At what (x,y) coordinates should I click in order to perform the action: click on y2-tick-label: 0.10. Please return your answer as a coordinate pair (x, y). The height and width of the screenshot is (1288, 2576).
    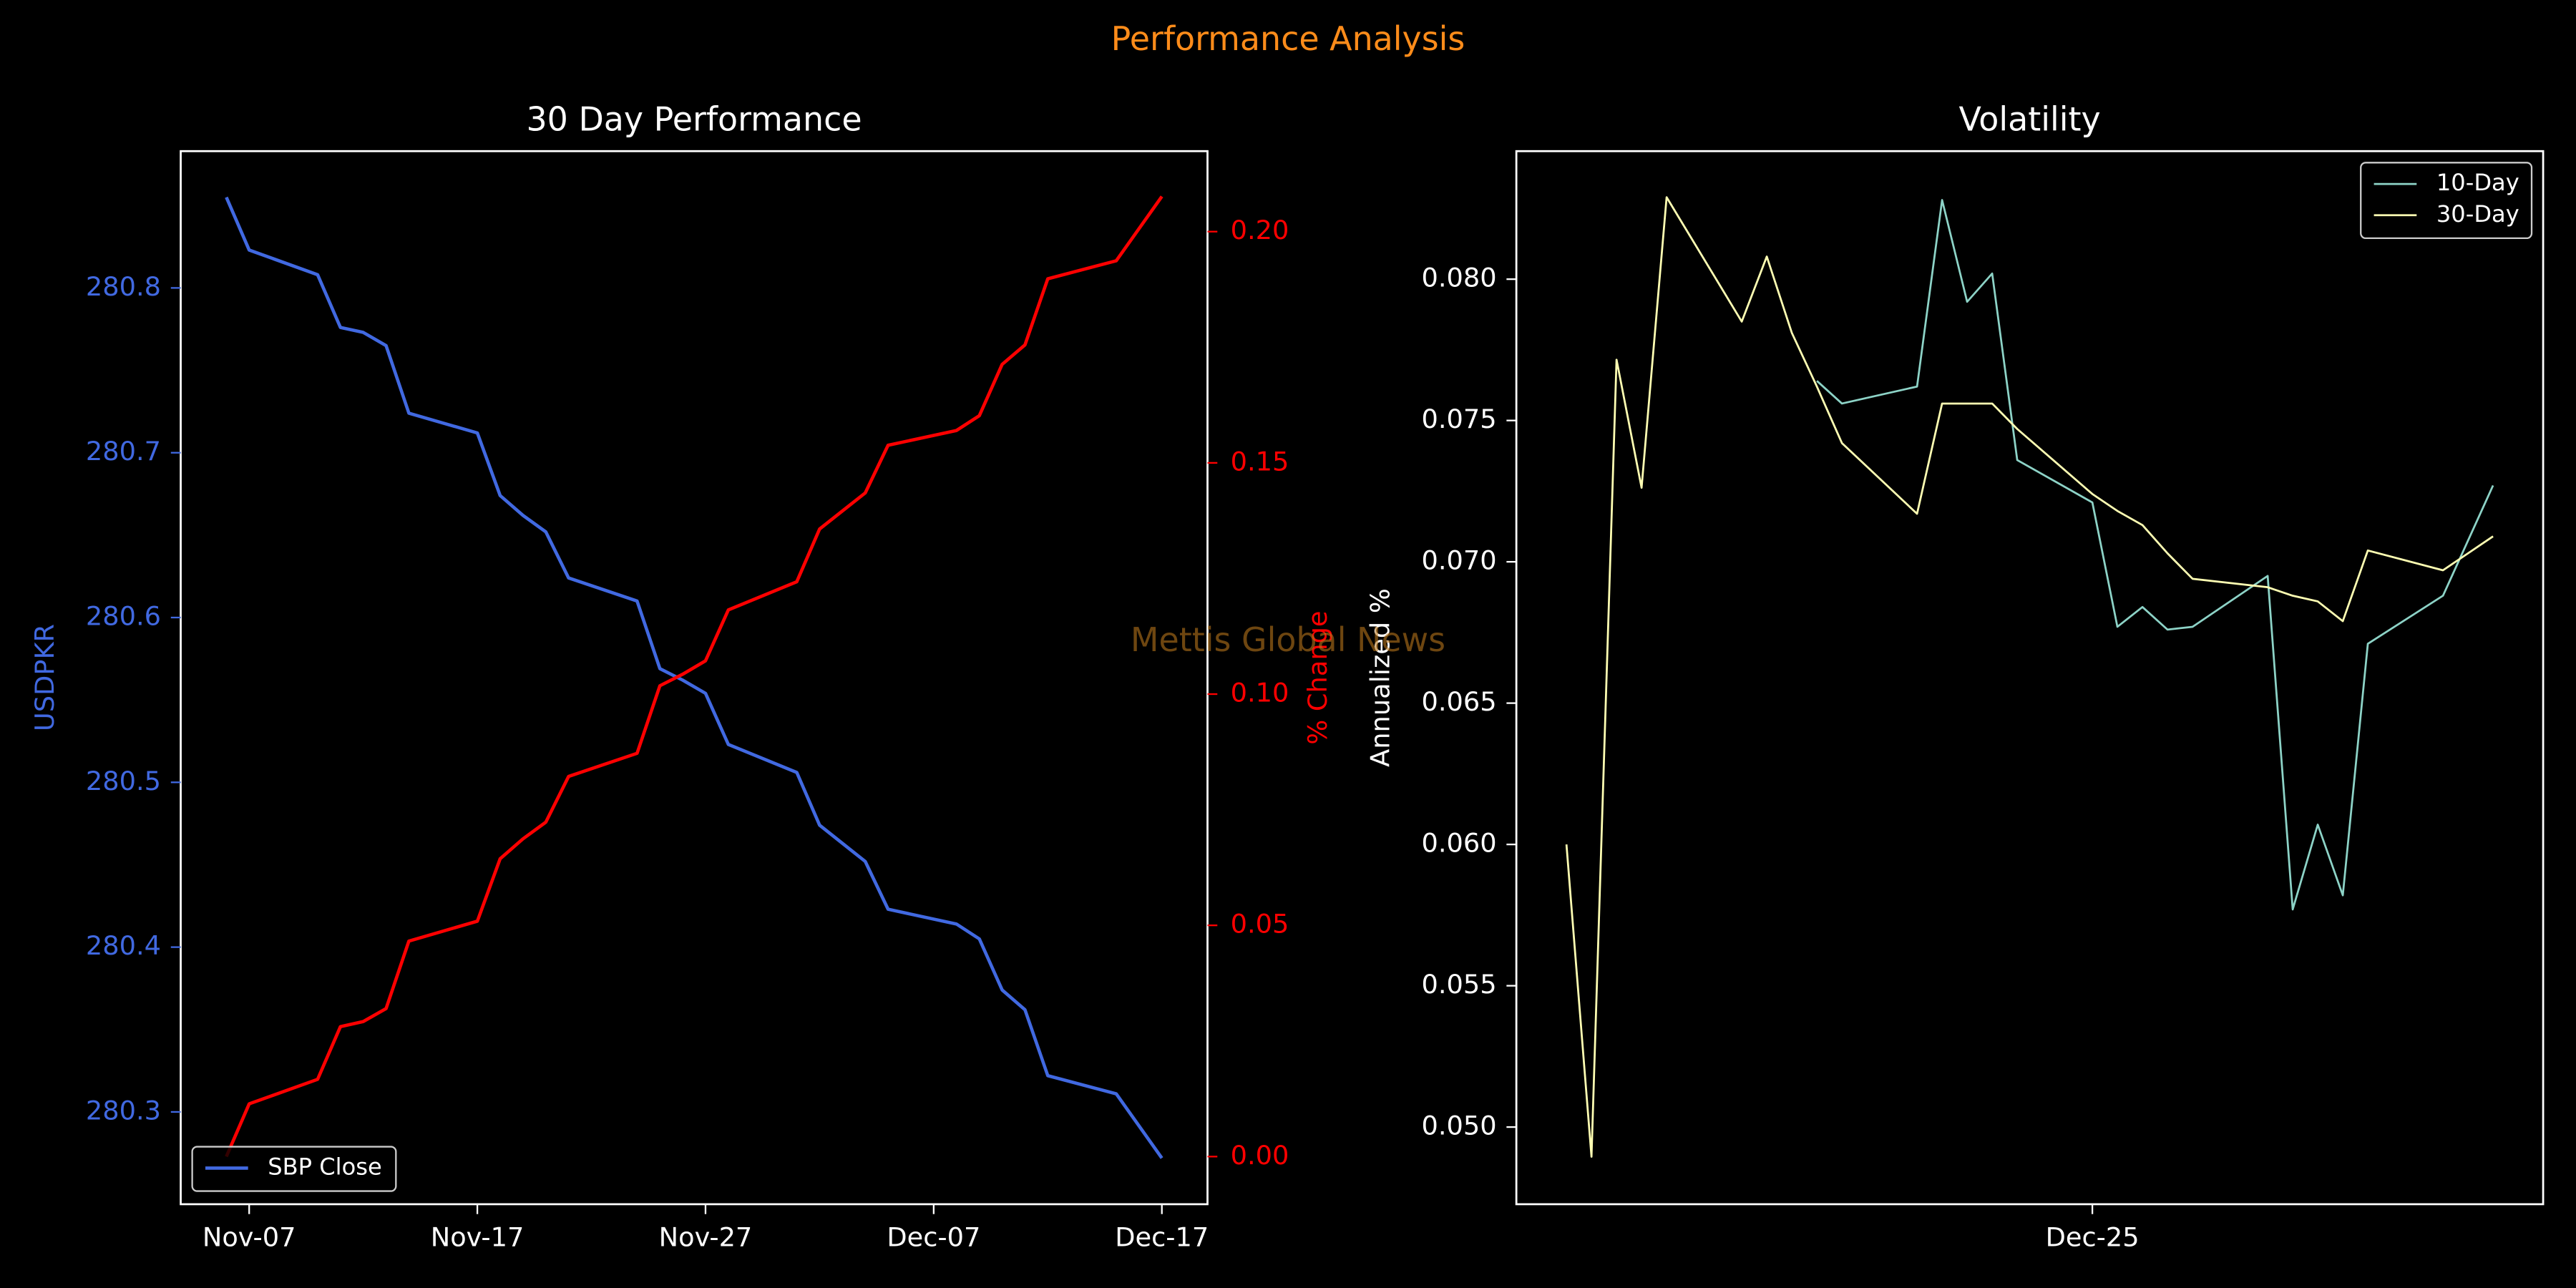
    Looking at the image, I should click on (1260, 693).